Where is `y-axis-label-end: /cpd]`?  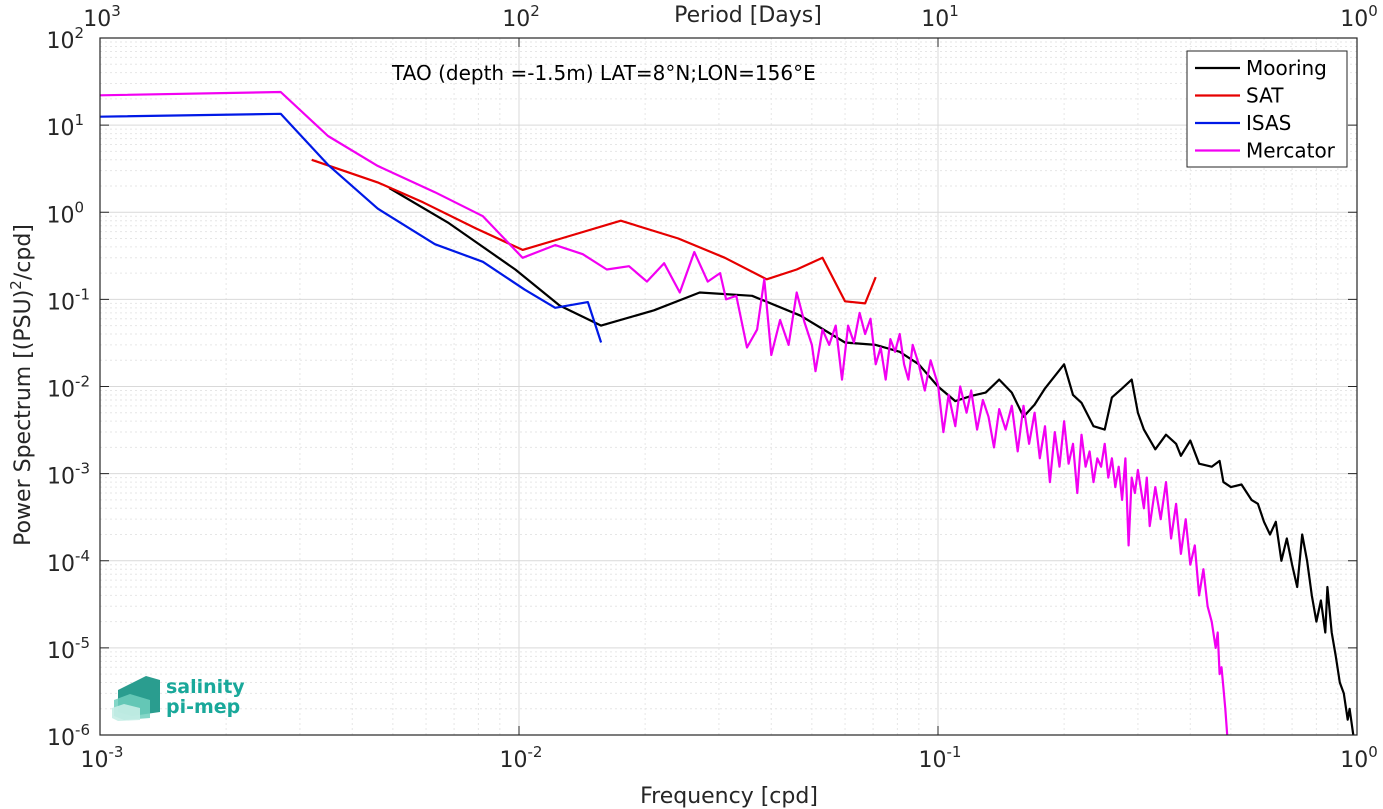
y-axis-label-end: /cpd] is located at coordinates (23, 252).